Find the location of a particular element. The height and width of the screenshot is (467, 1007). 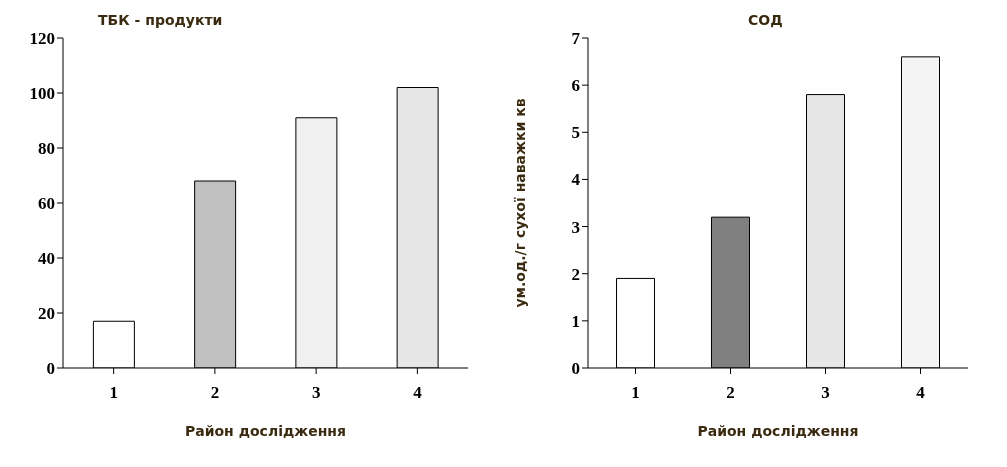

y-tick-label: 40 is located at coordinates (46, 259).